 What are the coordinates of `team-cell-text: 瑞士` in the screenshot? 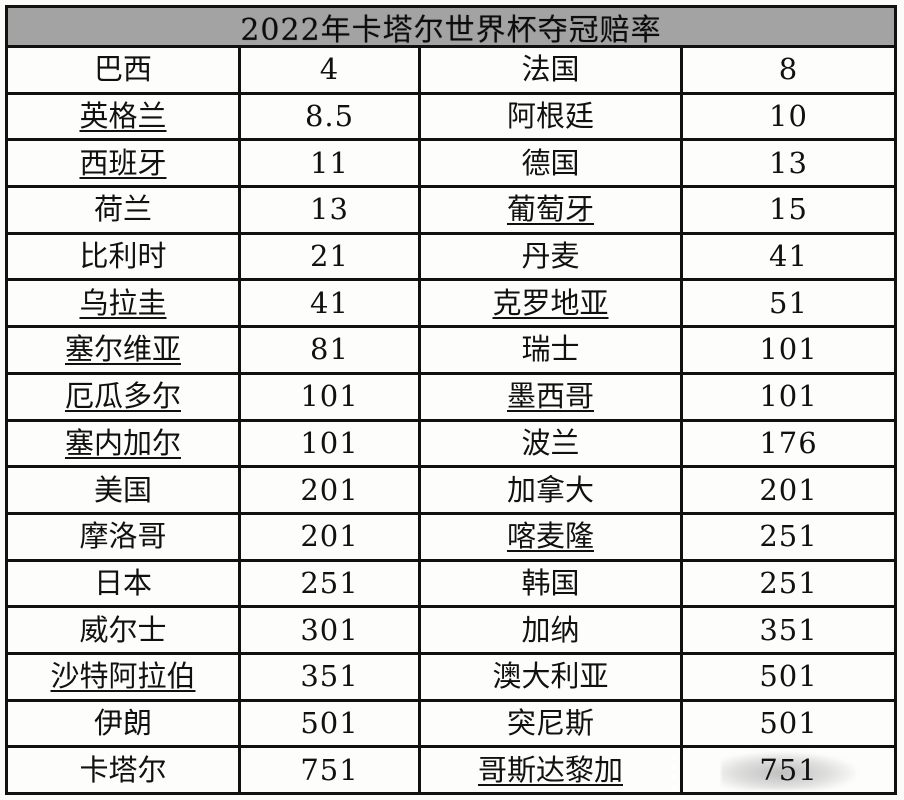 It's located at (550, 349).